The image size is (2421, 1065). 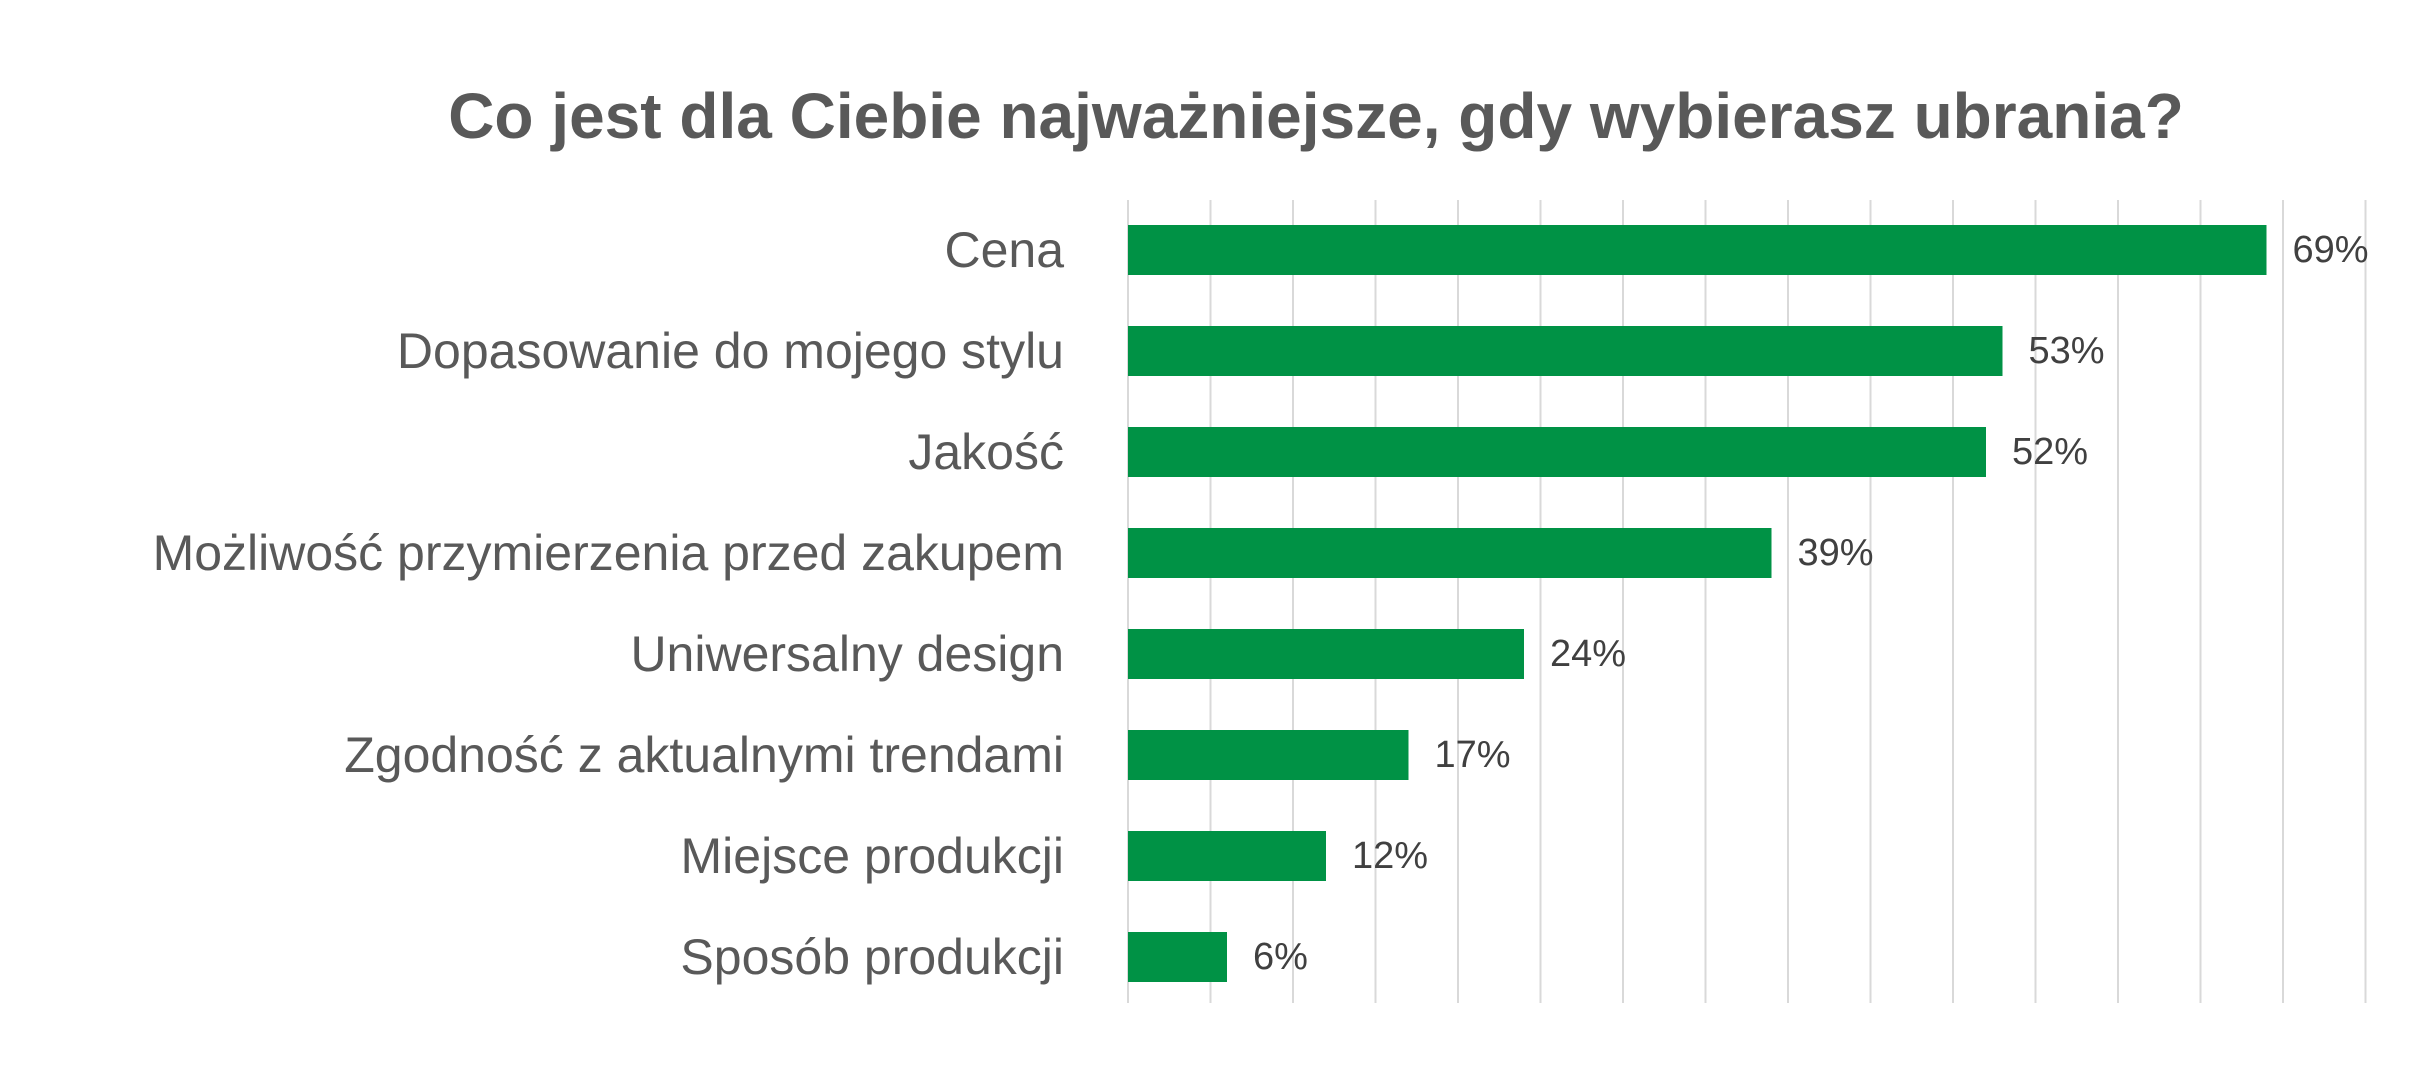 I want to click on category-label: Sposób produkcji, so click(x=872, y=957).